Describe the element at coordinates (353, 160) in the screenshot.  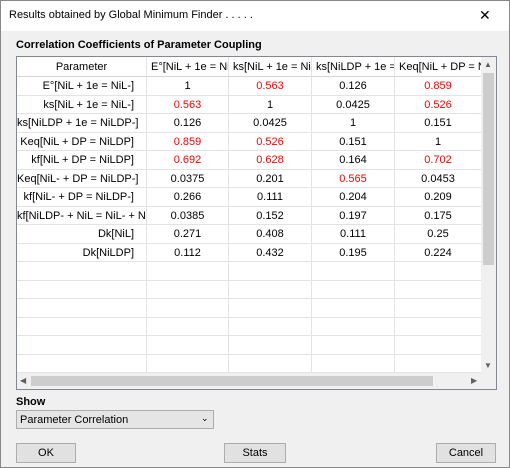
I see `value-cell: 0.164` at that location.